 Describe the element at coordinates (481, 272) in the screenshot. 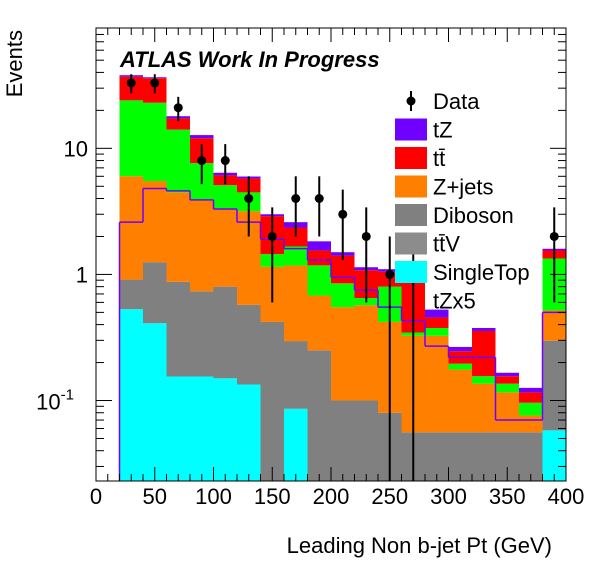

I see `legend-label: SingleTop` at that location.